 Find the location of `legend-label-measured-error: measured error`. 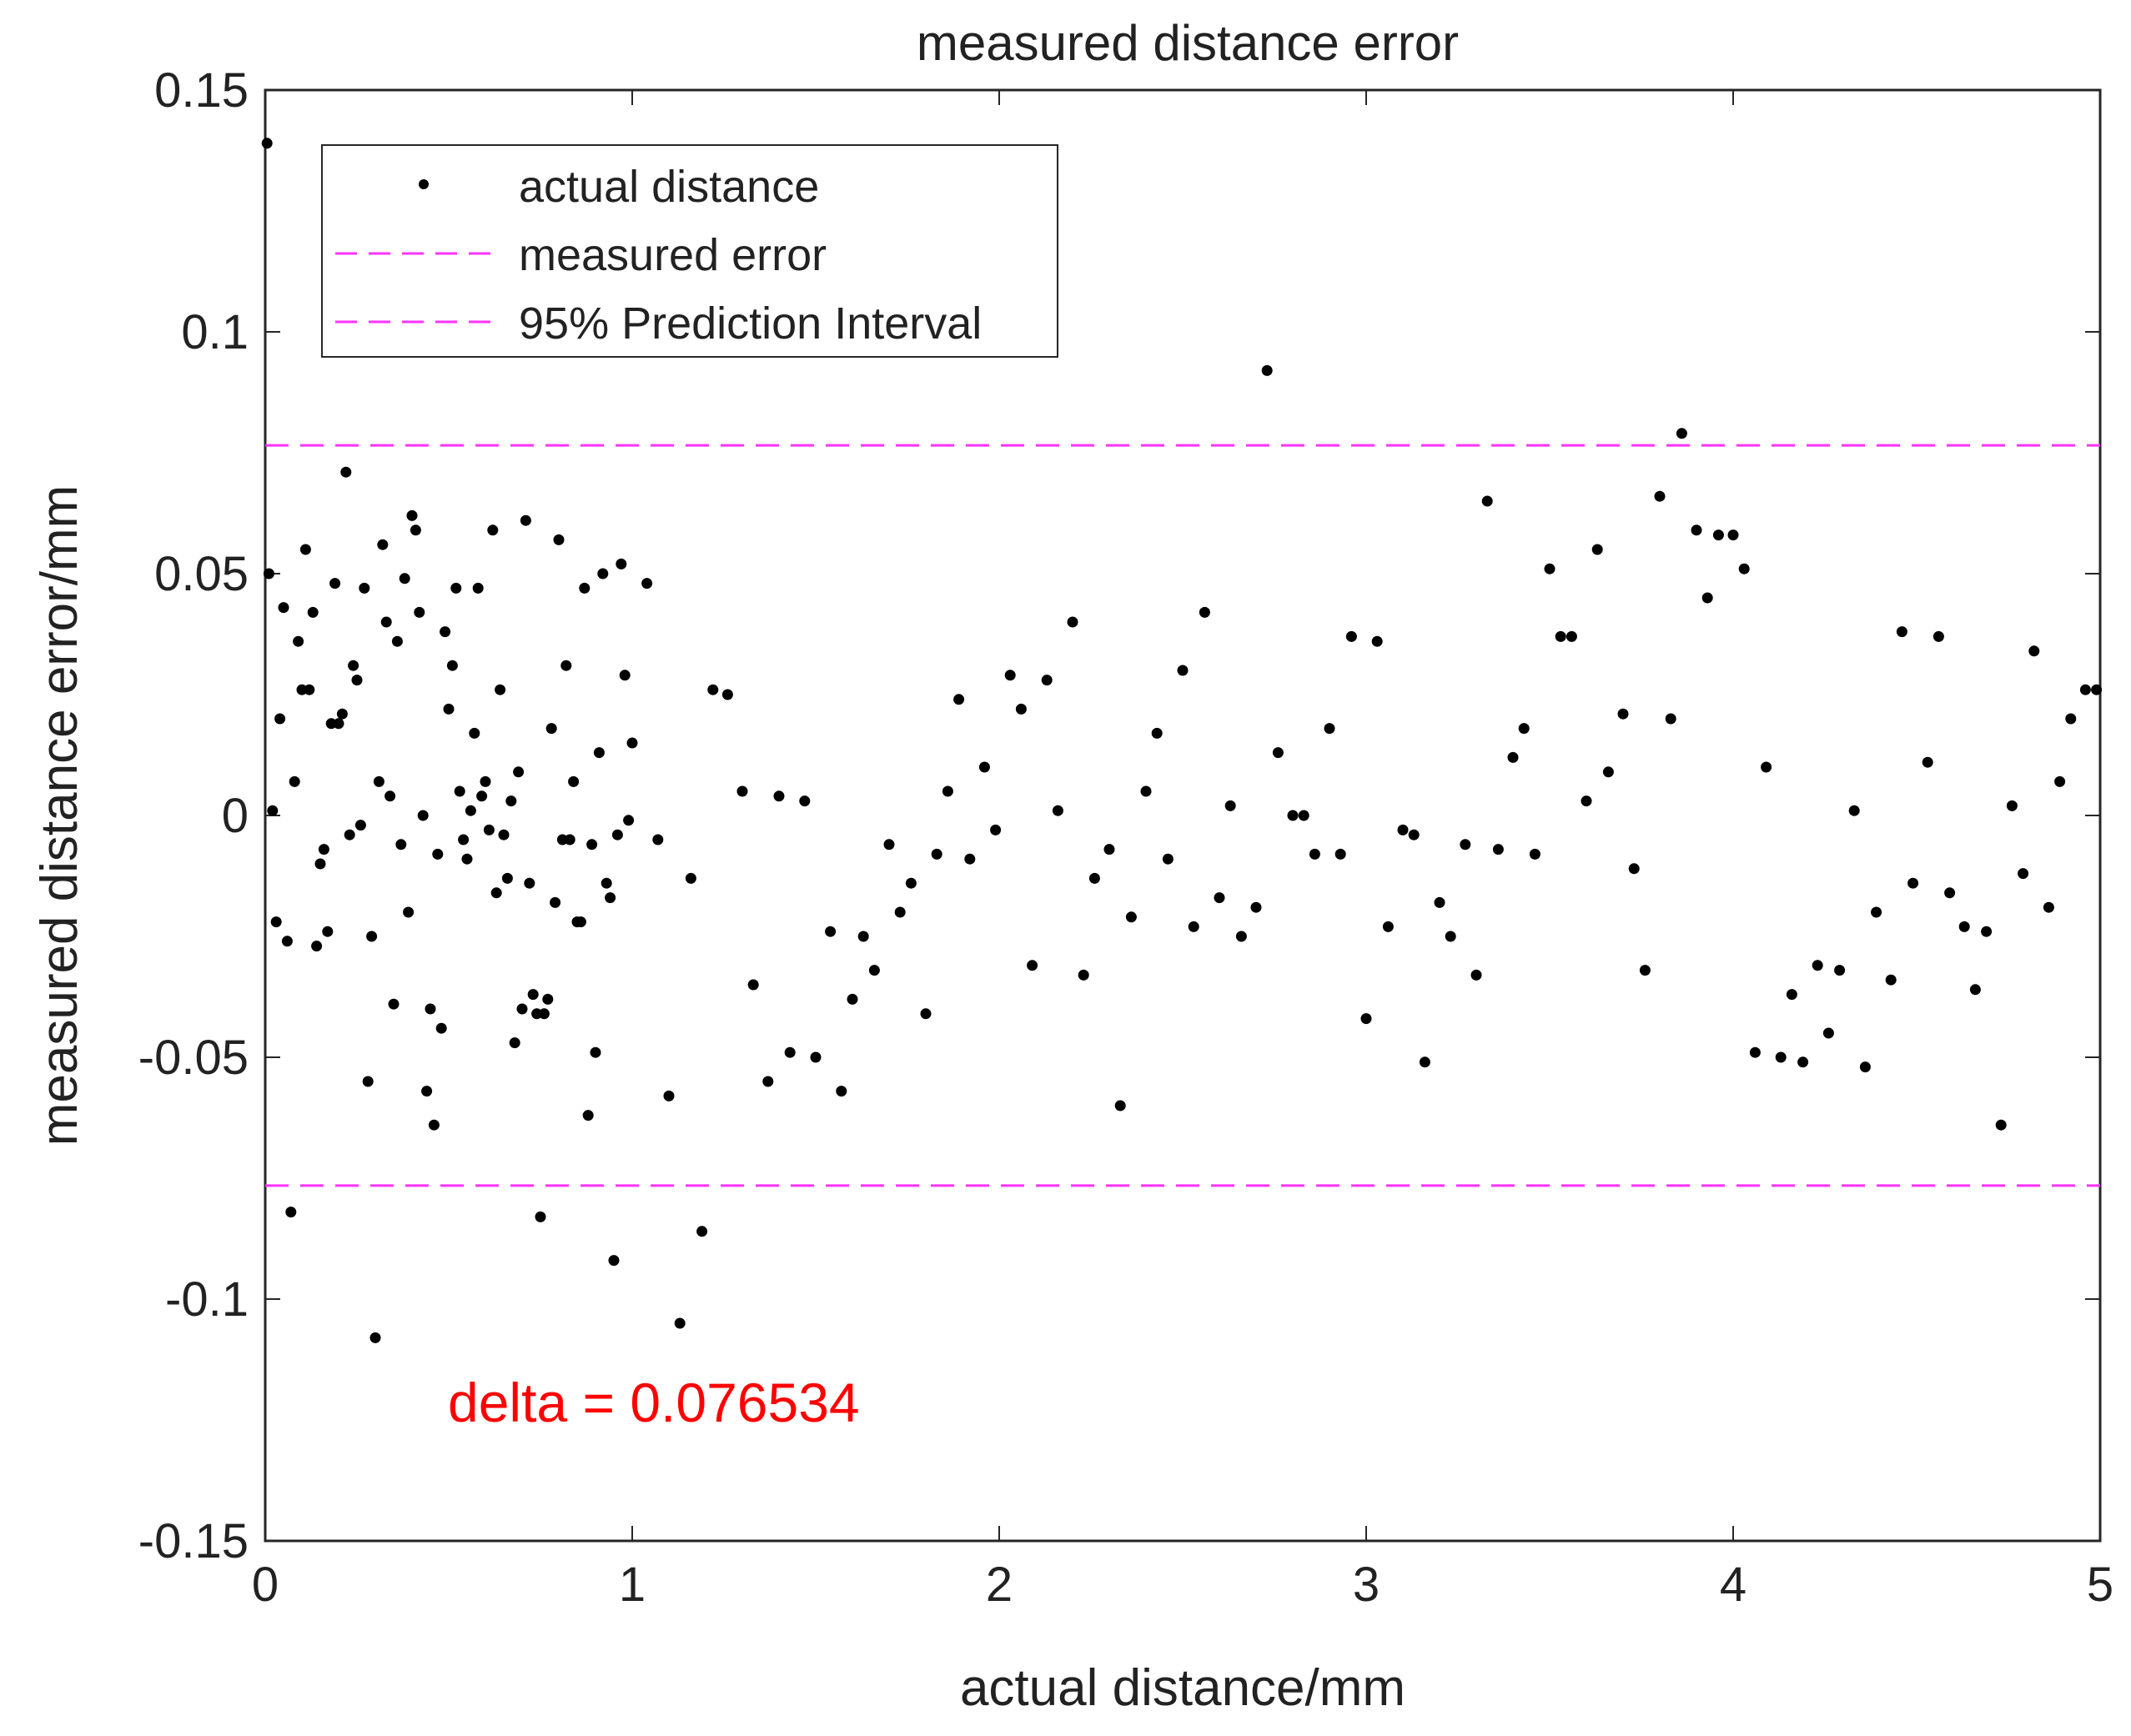

legend-label-measured-error: measured error is located at coordinates (673, 255).